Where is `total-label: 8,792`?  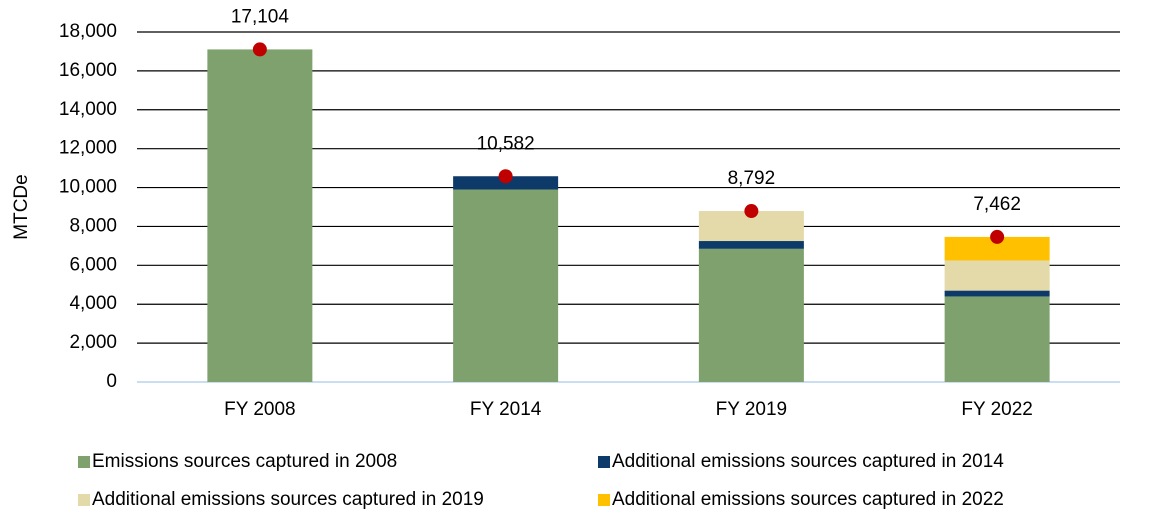
total-label: 8,792 is located at coordinates (752, 178).